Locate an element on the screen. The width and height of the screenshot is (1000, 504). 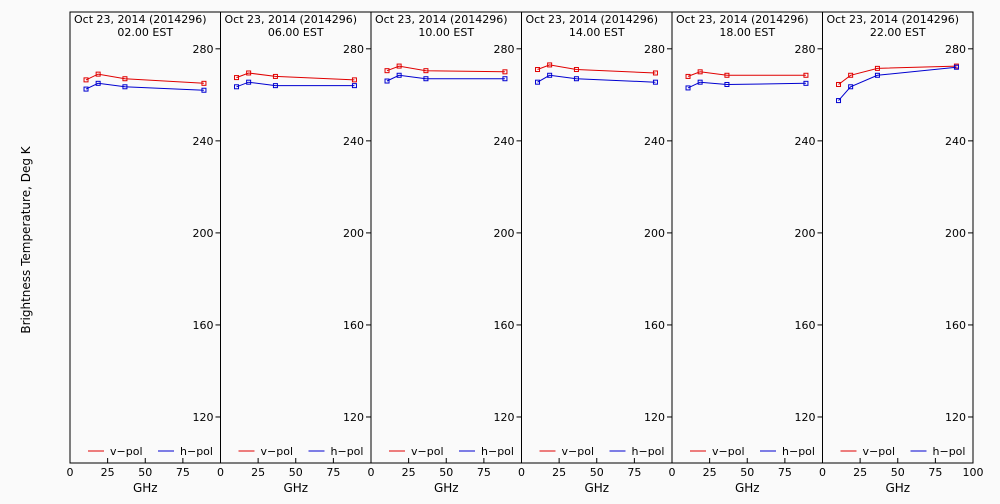
panel-subtitle: 22.00 EST is located at coordinates (898, 32).